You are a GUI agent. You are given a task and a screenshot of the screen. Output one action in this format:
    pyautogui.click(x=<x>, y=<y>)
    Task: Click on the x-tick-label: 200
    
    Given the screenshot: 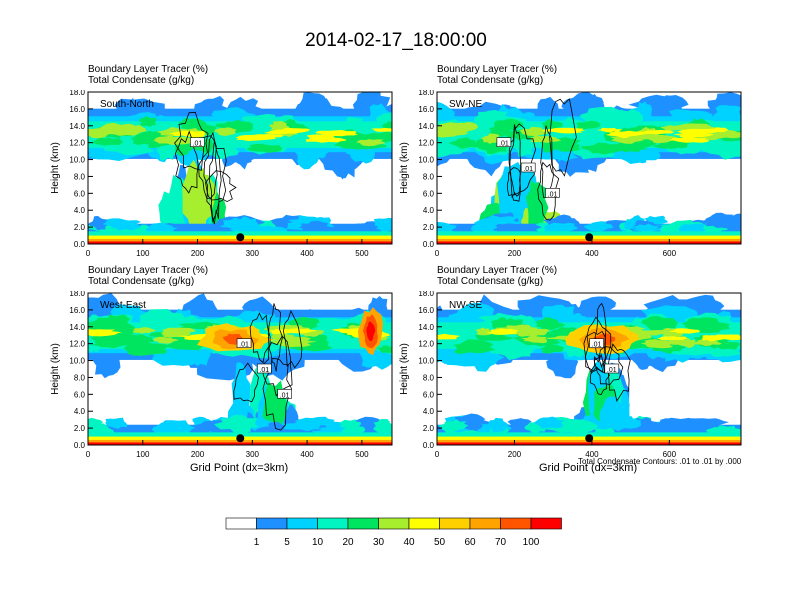 What is the action you would take?
    pyautogui.click(x=198, y=253)
    